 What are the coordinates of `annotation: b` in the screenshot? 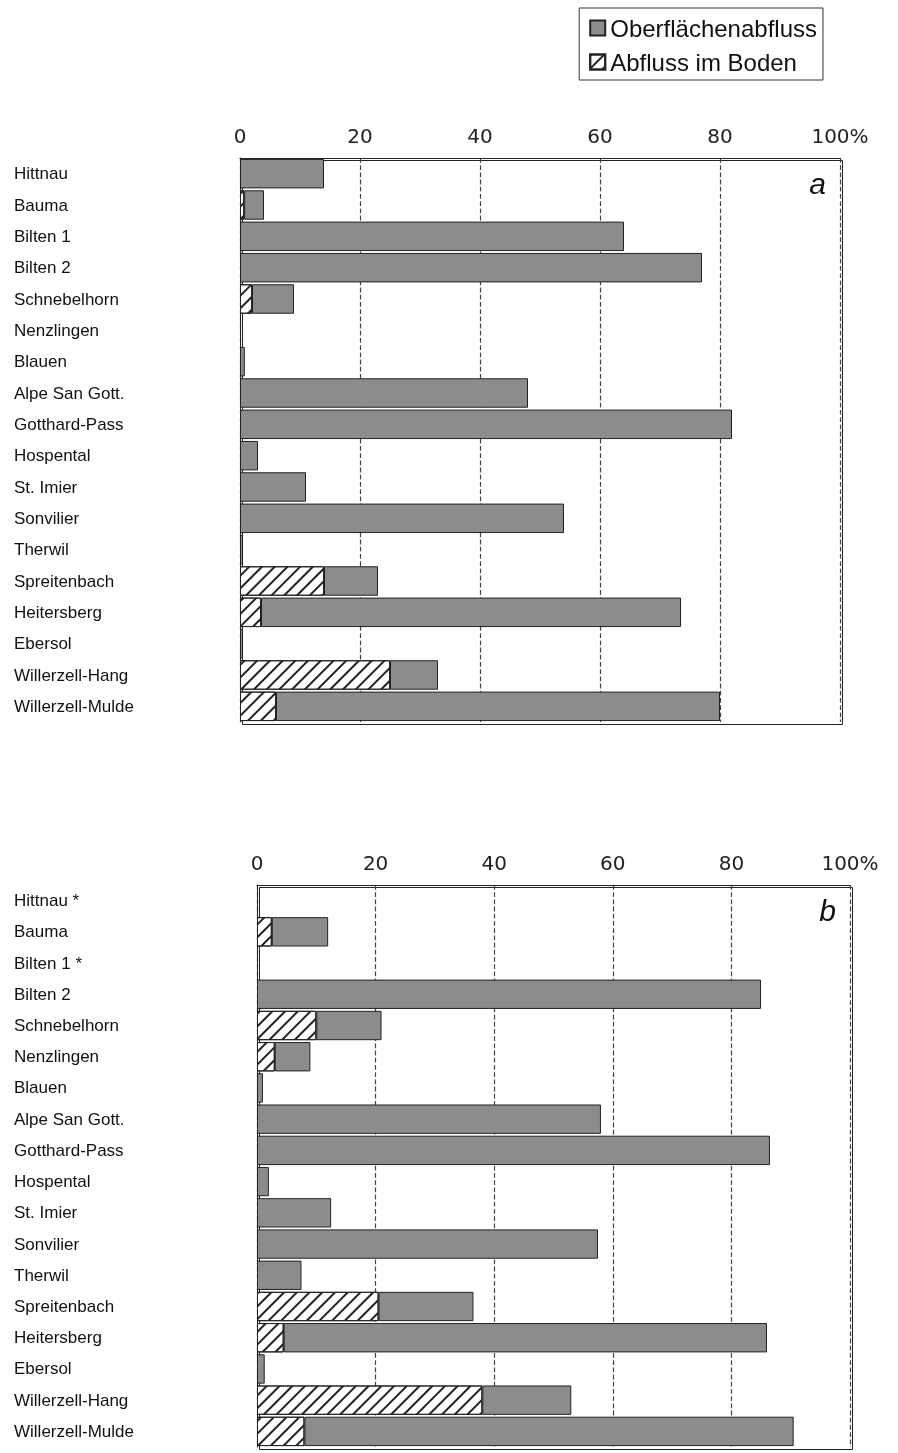 It's located at (827, 910).